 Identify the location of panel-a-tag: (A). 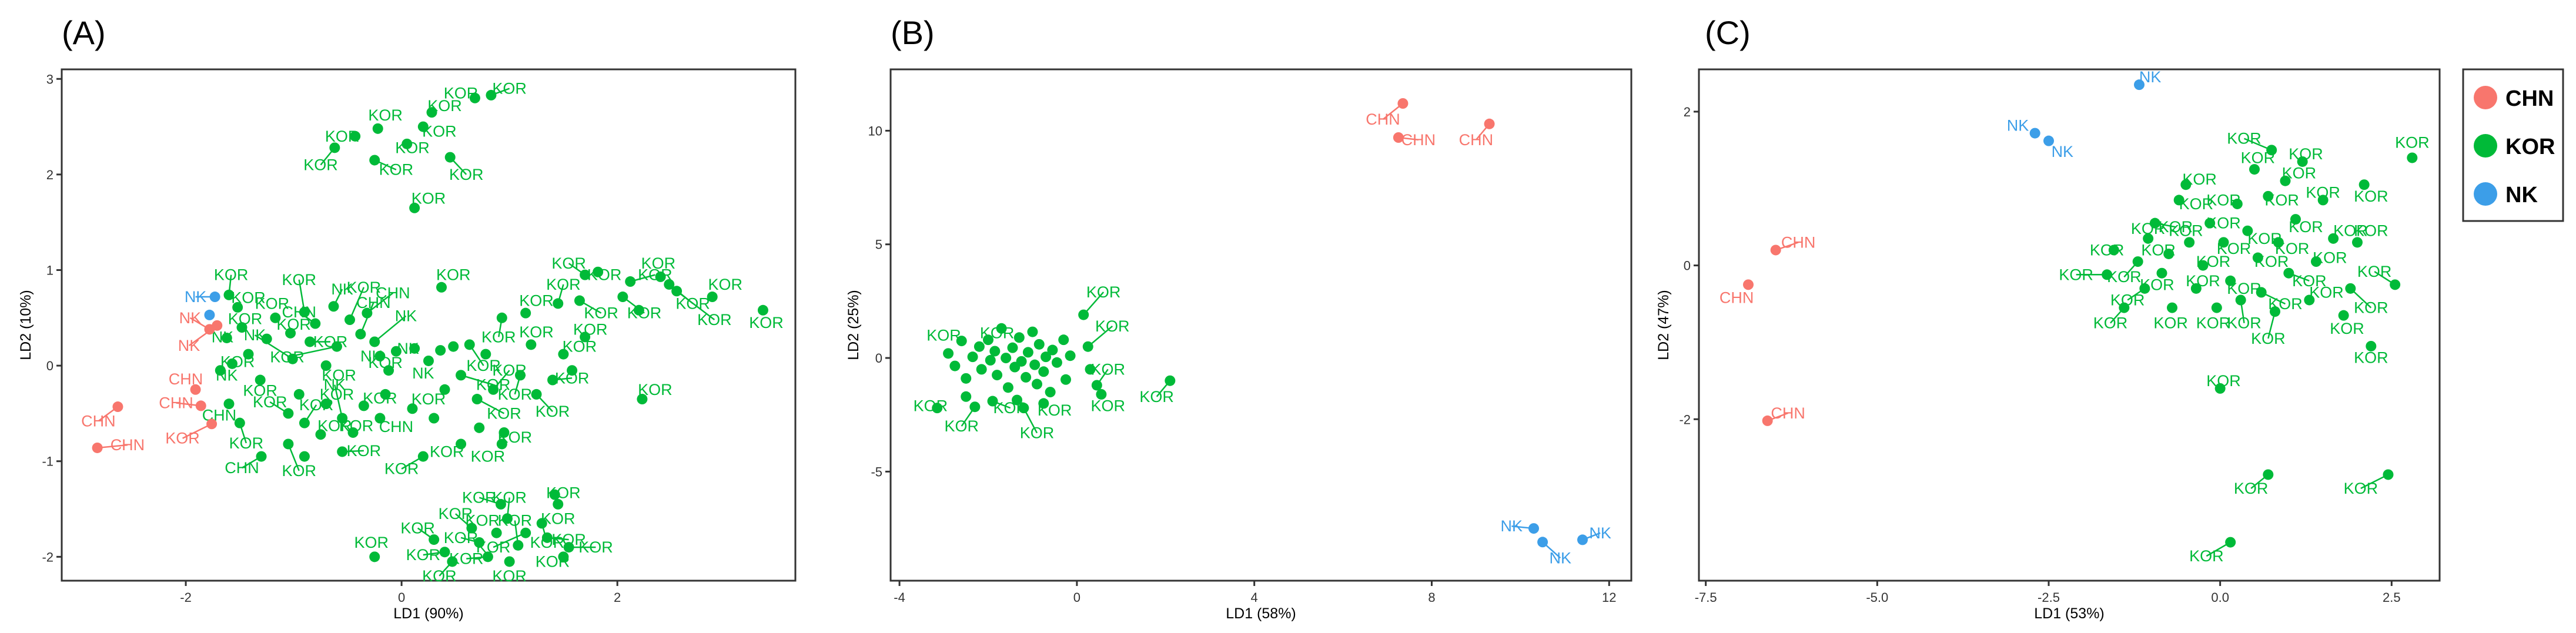
(84, 32).